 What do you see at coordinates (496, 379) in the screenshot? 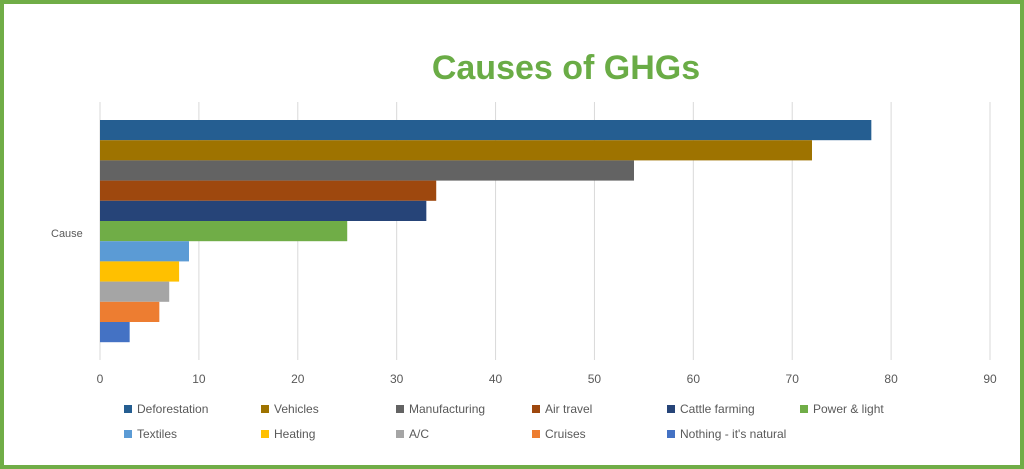
I see `x-tick-label: 40` at bounding box center [496, 379].